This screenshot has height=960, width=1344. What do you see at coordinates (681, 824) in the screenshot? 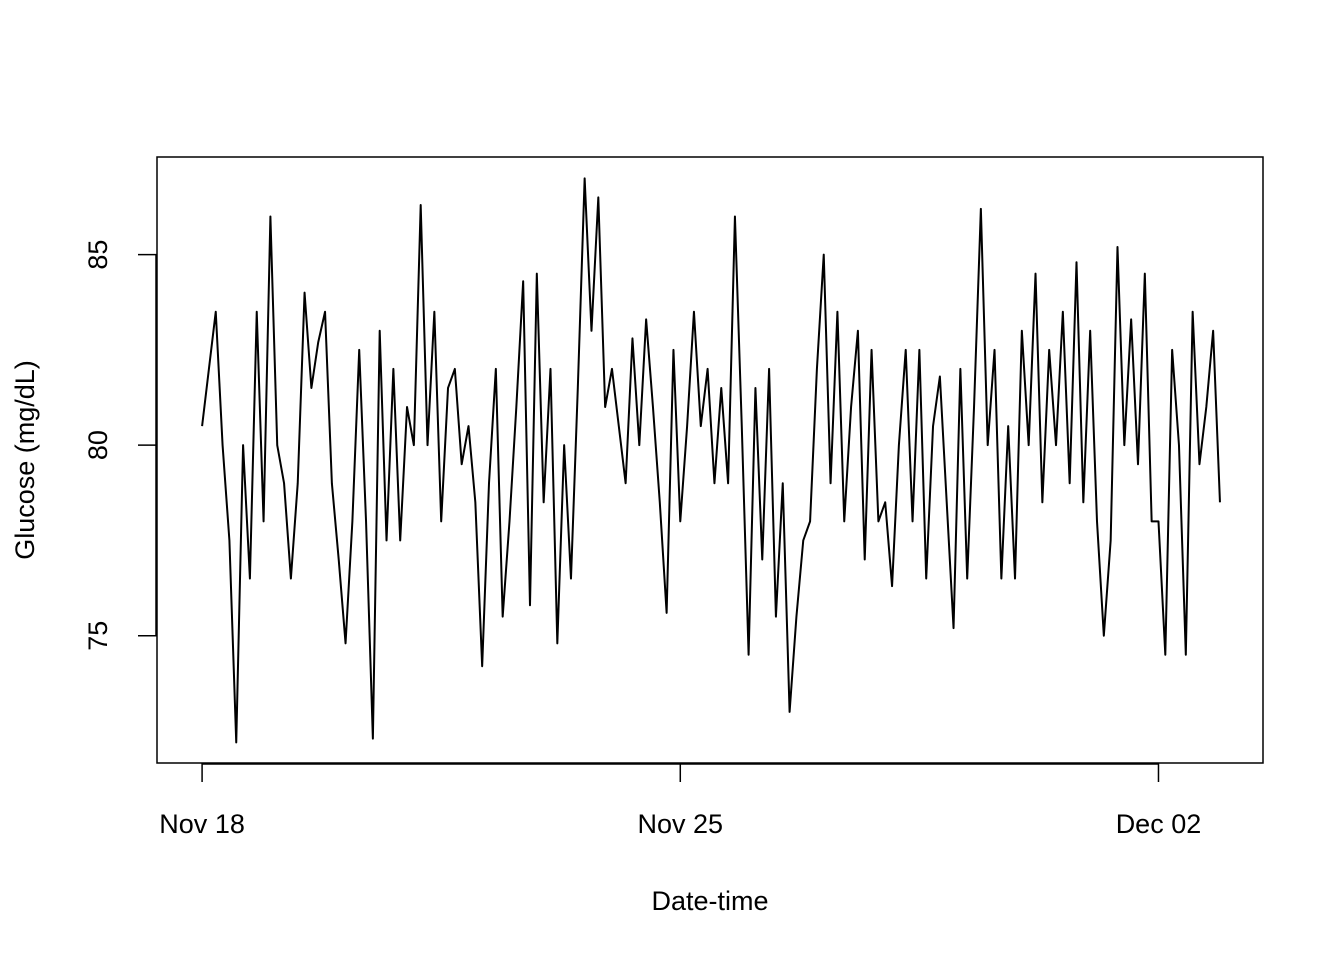
I see `x-tick-label: Nov 25` at bounding box center [681, 824].